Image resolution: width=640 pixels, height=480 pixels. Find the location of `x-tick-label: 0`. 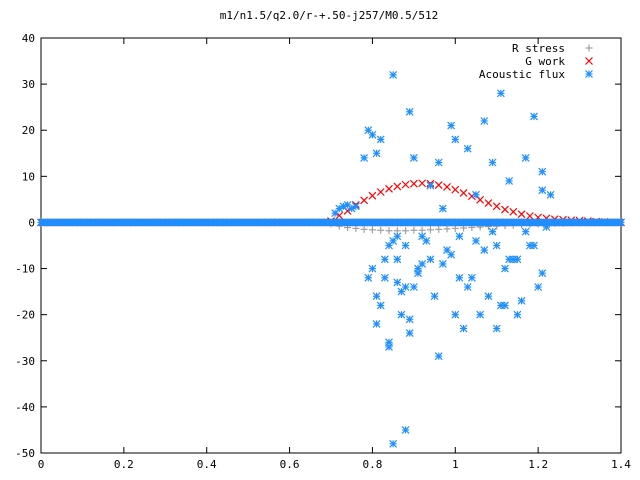

x-tick-label: 0 is located at coordinates (41, 464).